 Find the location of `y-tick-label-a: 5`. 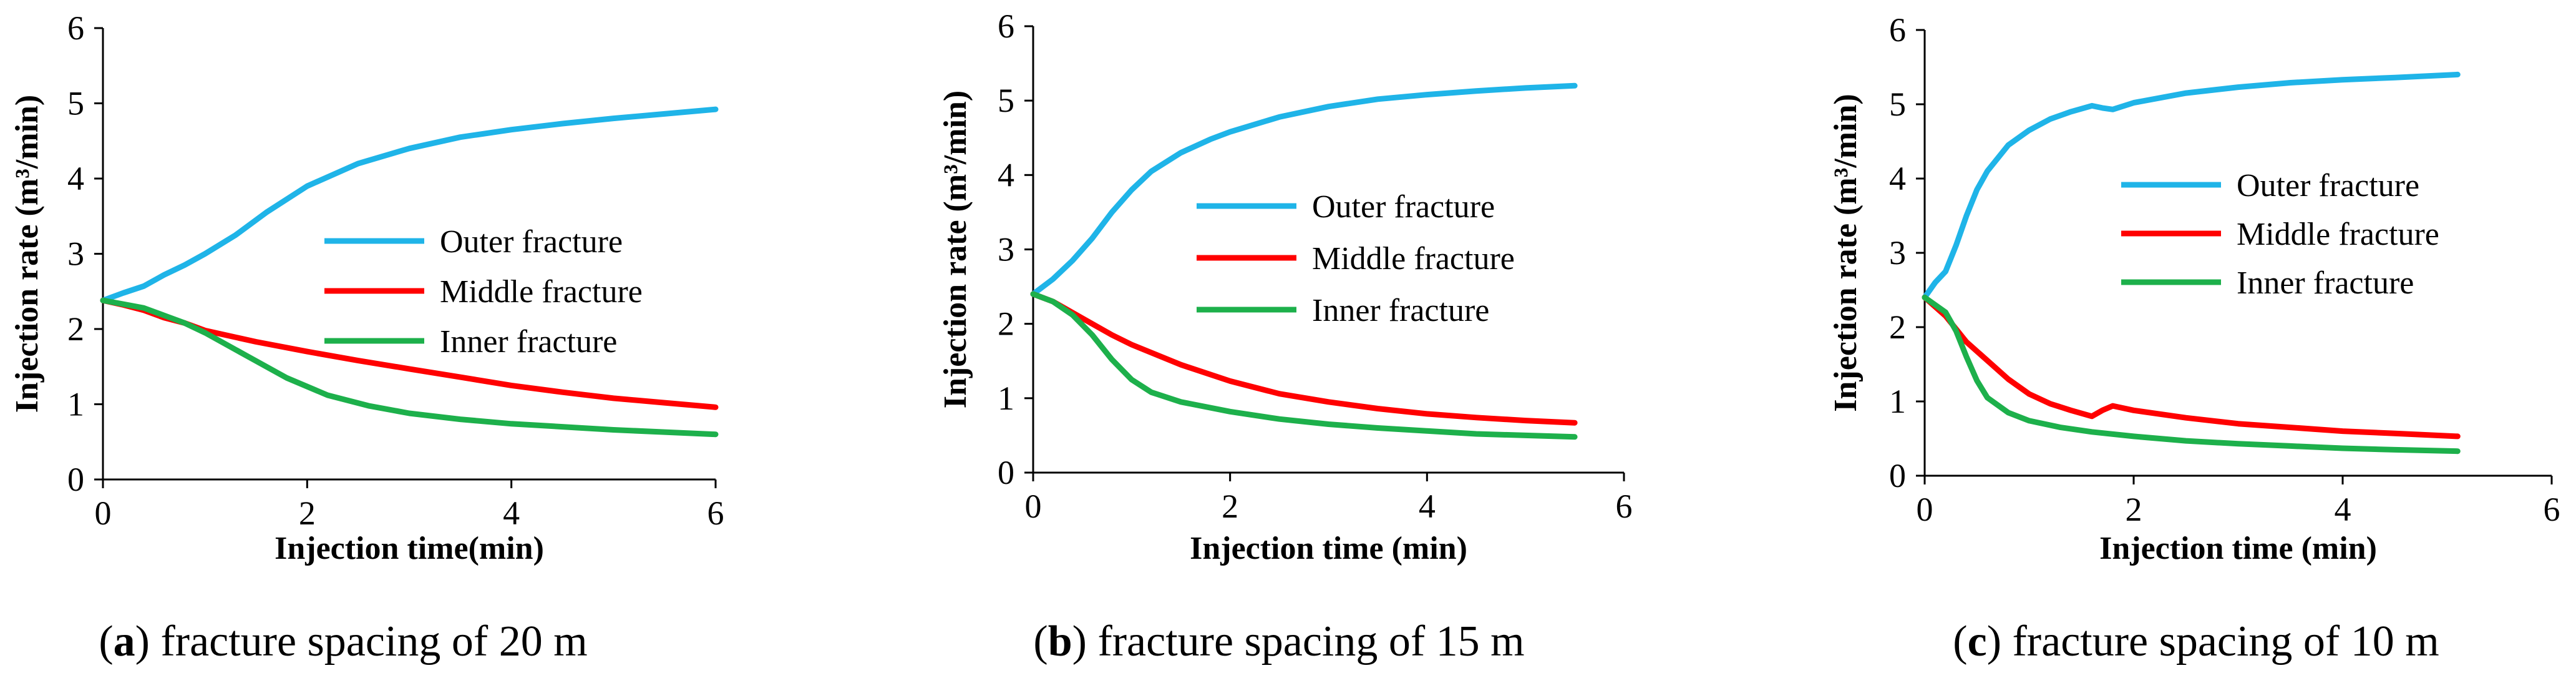

y-tick-label-a: 5 is located at coordinates (75, 103).